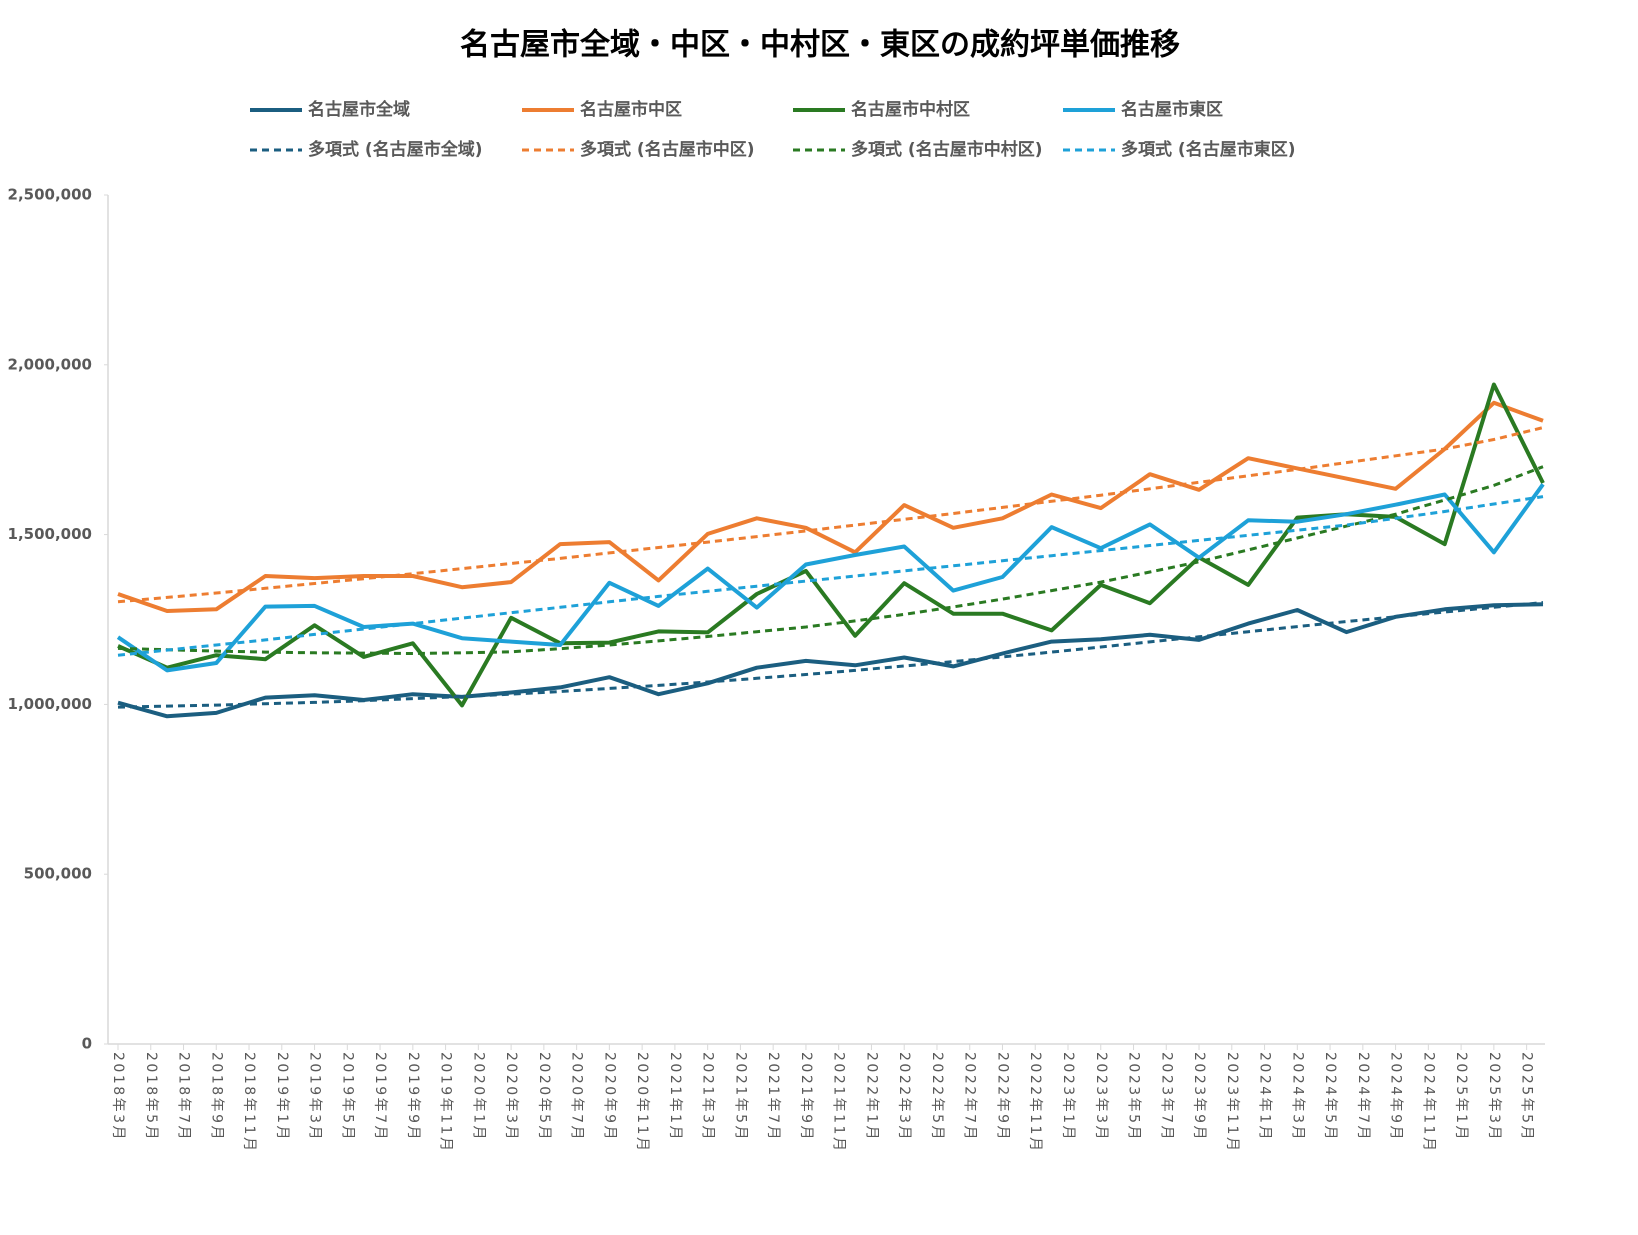 The width and height of the screenshot is (1638, 1235). Describe the element at coordinates (359, 109) in the screenshot. I see `legend-label: 名古屋市全域` at that location.